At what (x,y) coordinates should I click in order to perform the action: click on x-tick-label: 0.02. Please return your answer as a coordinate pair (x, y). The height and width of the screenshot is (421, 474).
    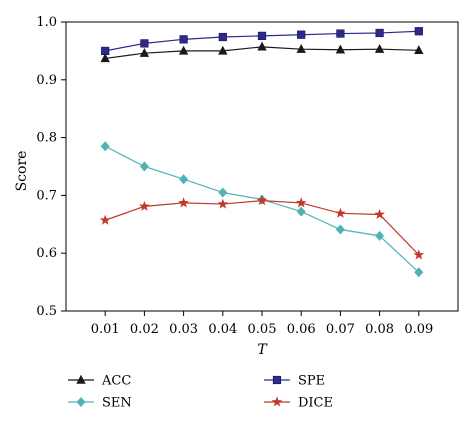
    Looking at the image, I should click on (144, 329).